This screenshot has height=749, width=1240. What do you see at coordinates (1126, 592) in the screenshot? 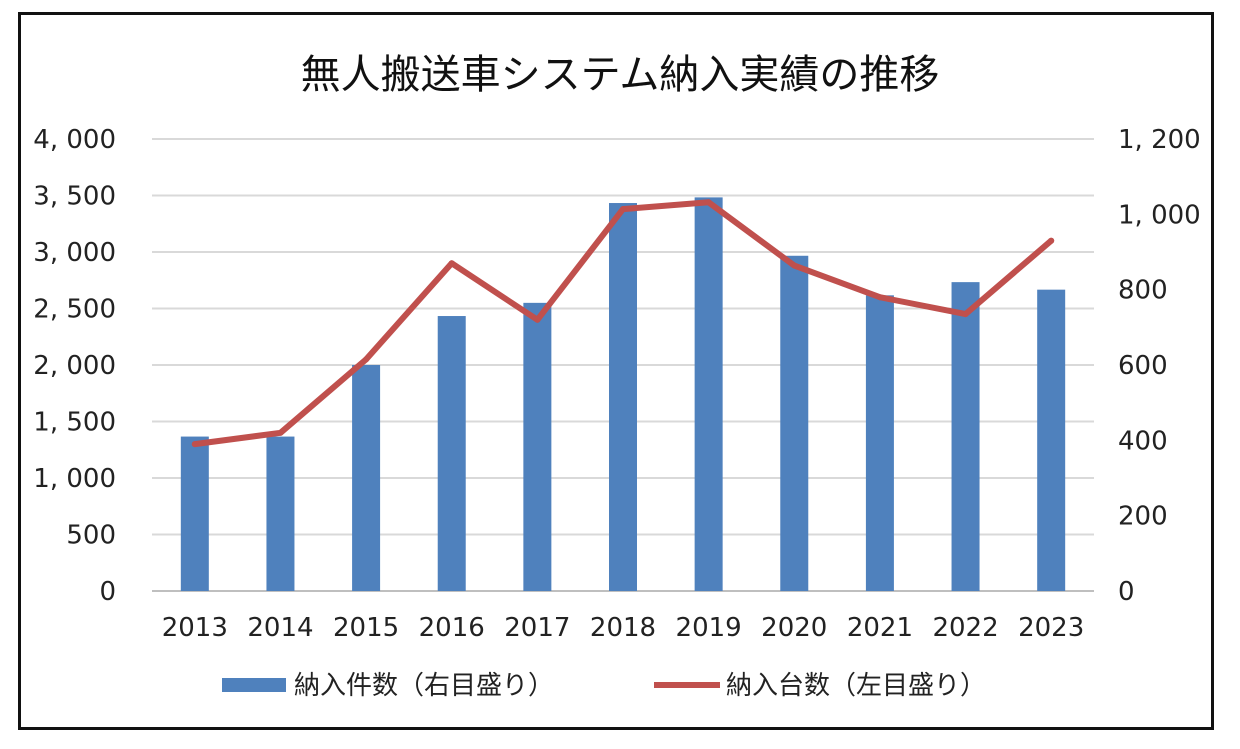
I see `right-tick-label: 0` at bounding box center [1126, 592].